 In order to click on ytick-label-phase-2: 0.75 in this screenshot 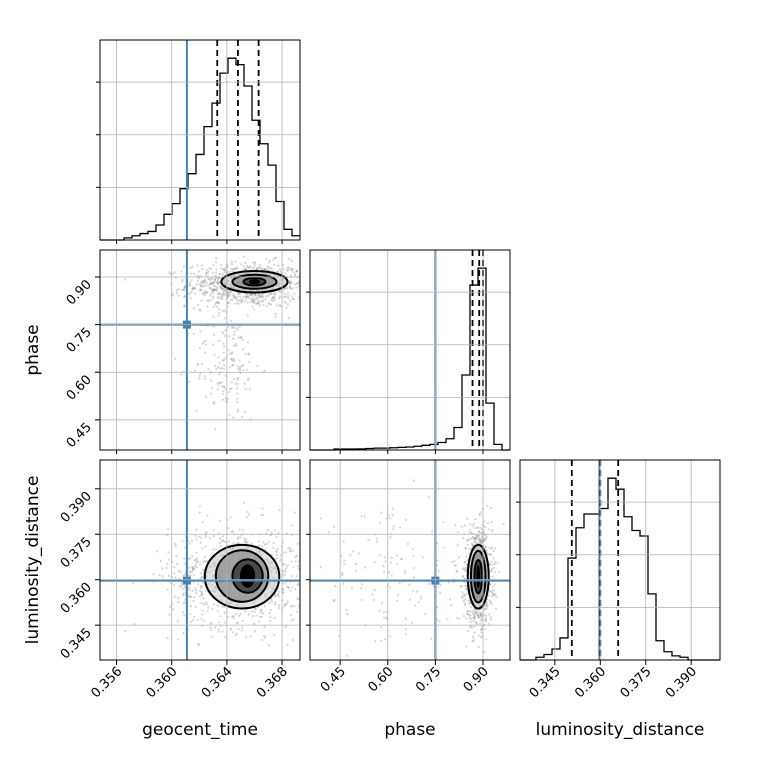, I will do `click(79, 340)`.